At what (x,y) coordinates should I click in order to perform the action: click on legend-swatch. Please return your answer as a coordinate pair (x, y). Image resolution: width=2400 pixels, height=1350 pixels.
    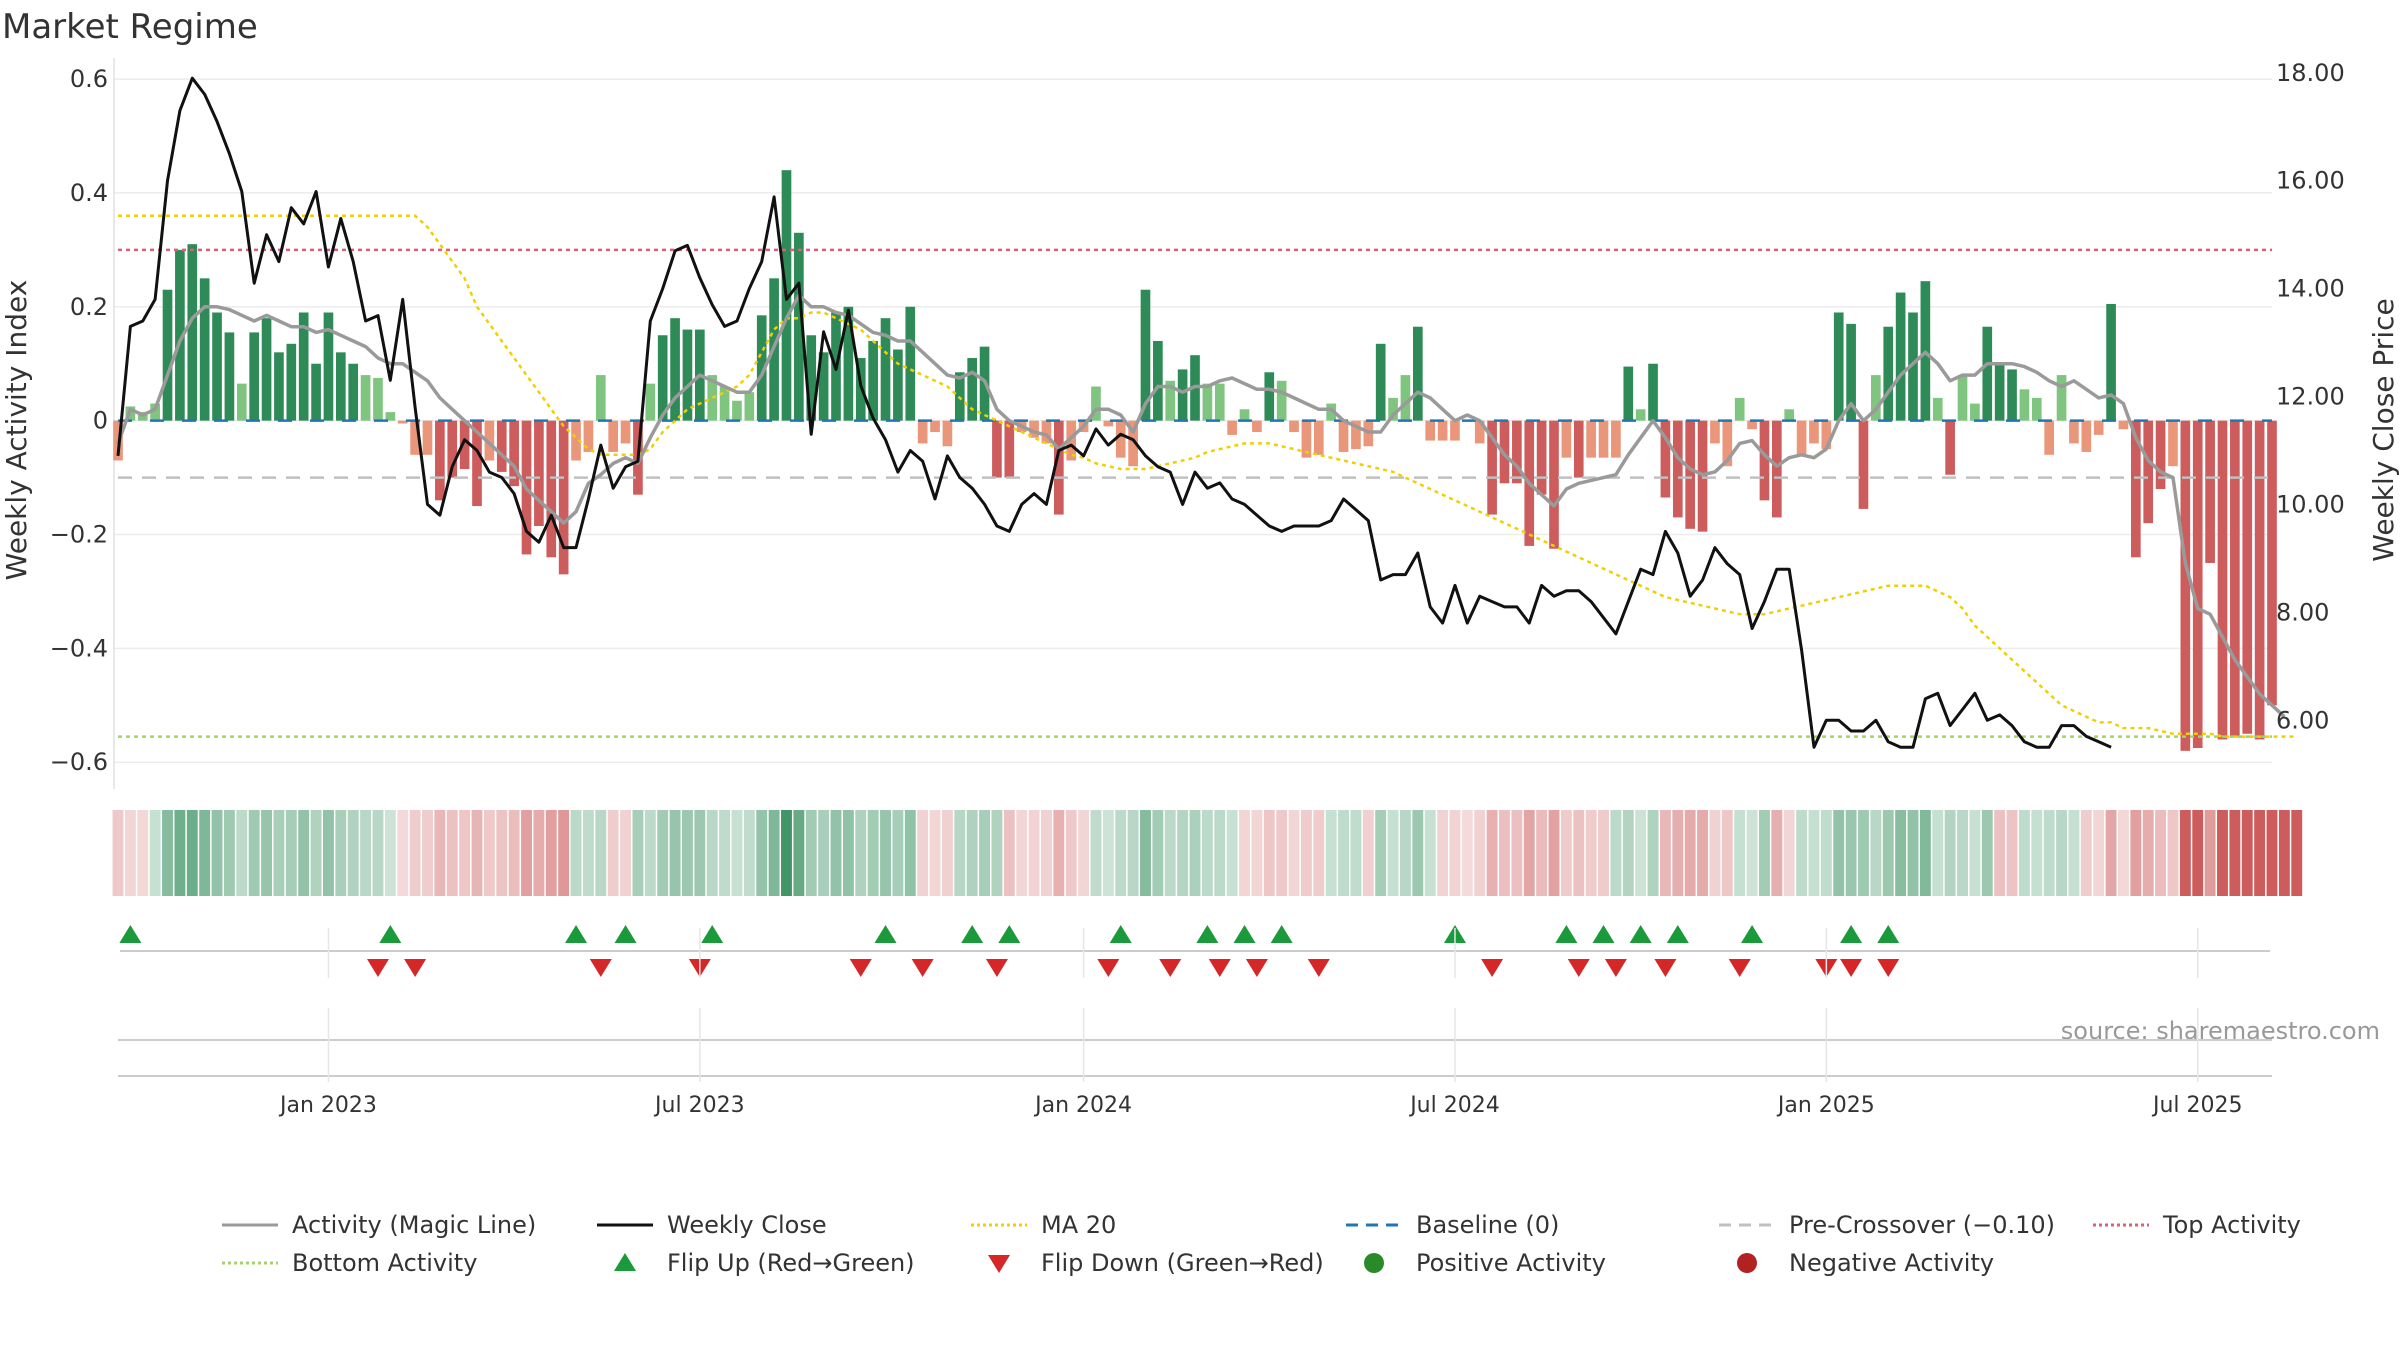
    Looking at the image, I should click on (625, 1262).